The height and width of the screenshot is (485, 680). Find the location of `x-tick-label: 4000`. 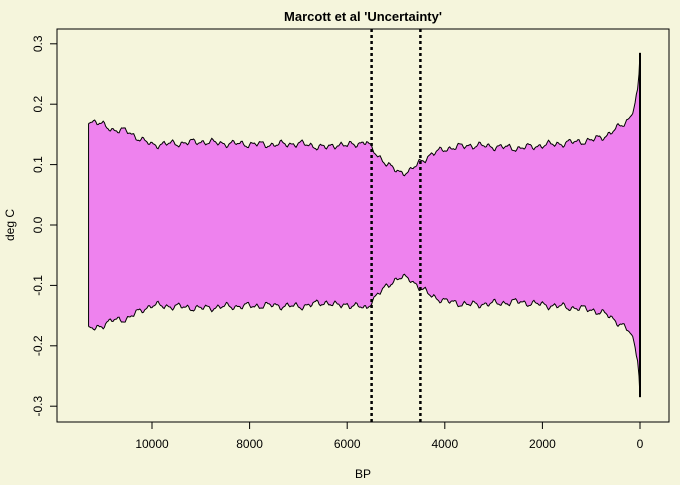

x-tick-label: 4000 is located at coordinates (444, 444).